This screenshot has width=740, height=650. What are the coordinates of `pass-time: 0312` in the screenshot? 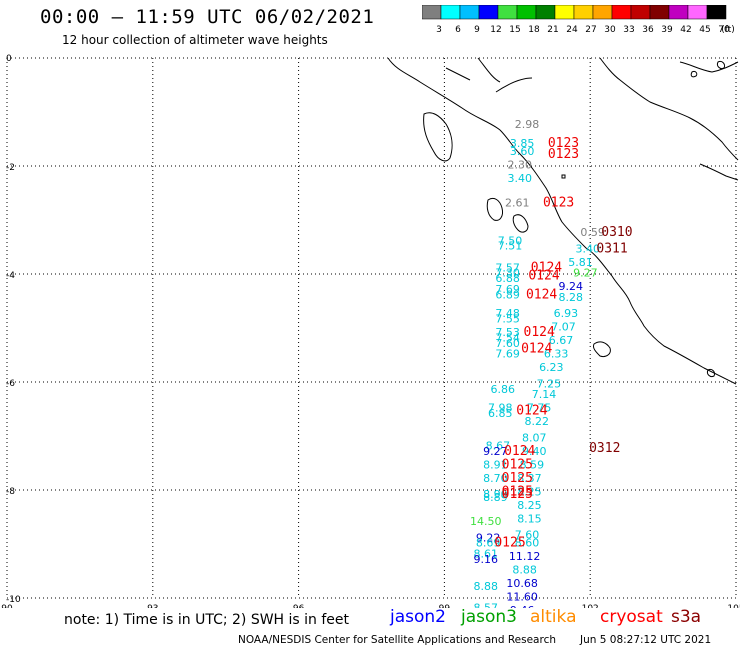 It's located at (604, 448).